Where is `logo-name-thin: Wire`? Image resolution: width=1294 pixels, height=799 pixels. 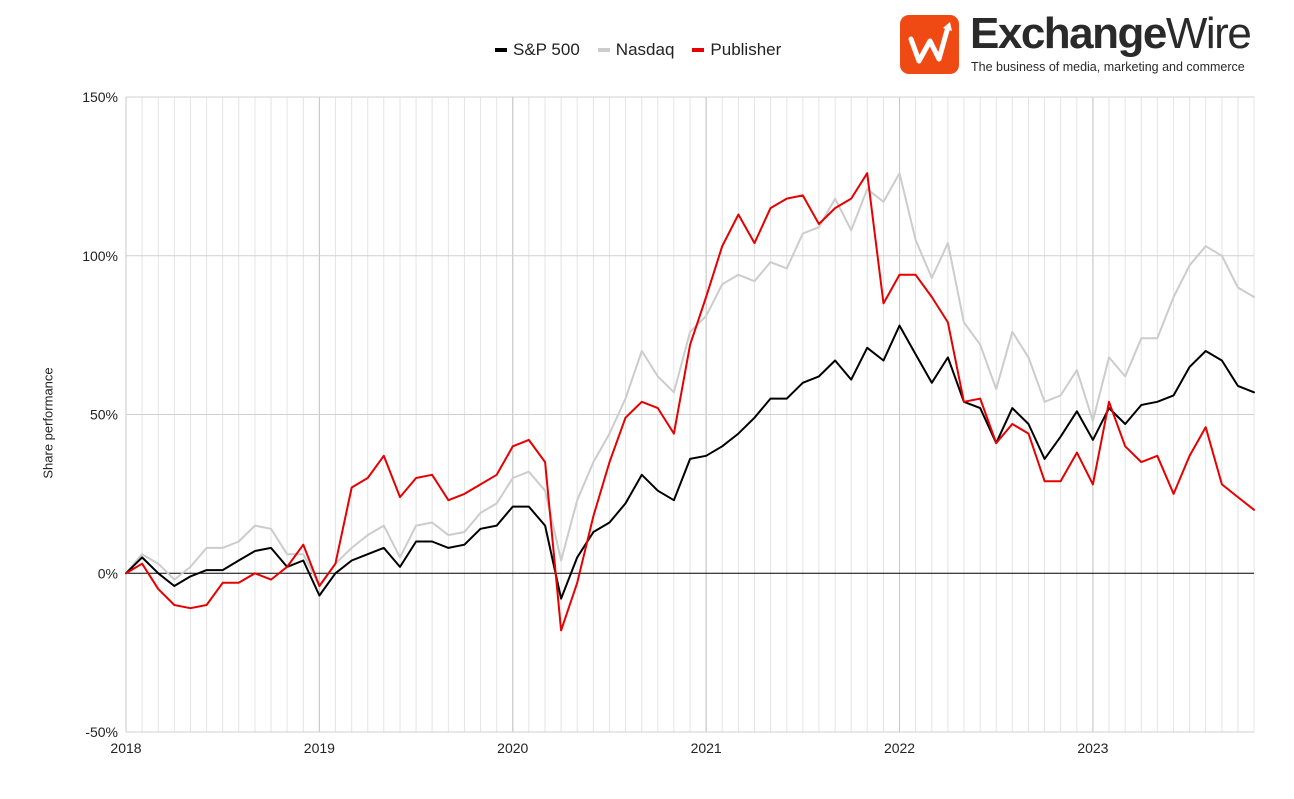
logo-name-thin: Wire is located at coordinates (1208, 33).